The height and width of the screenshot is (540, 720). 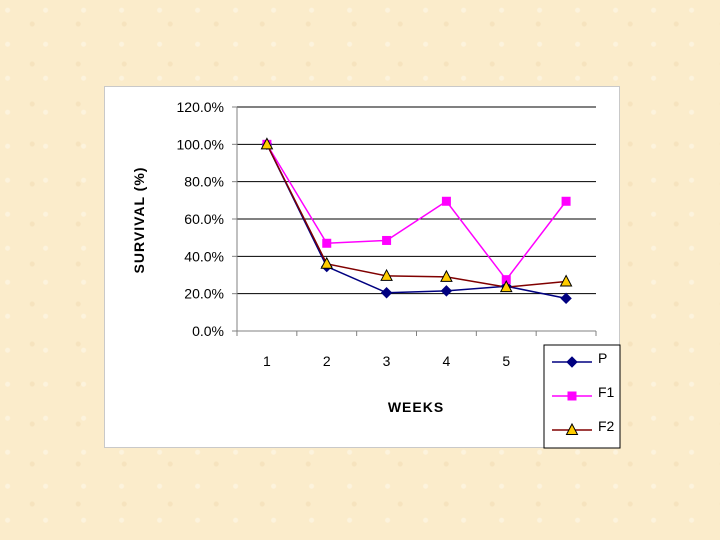 What do you see at coordinates (200, 107) in the screenshot?
I see `y-tick-label: 120.0%` at bounding box center [200, 107].